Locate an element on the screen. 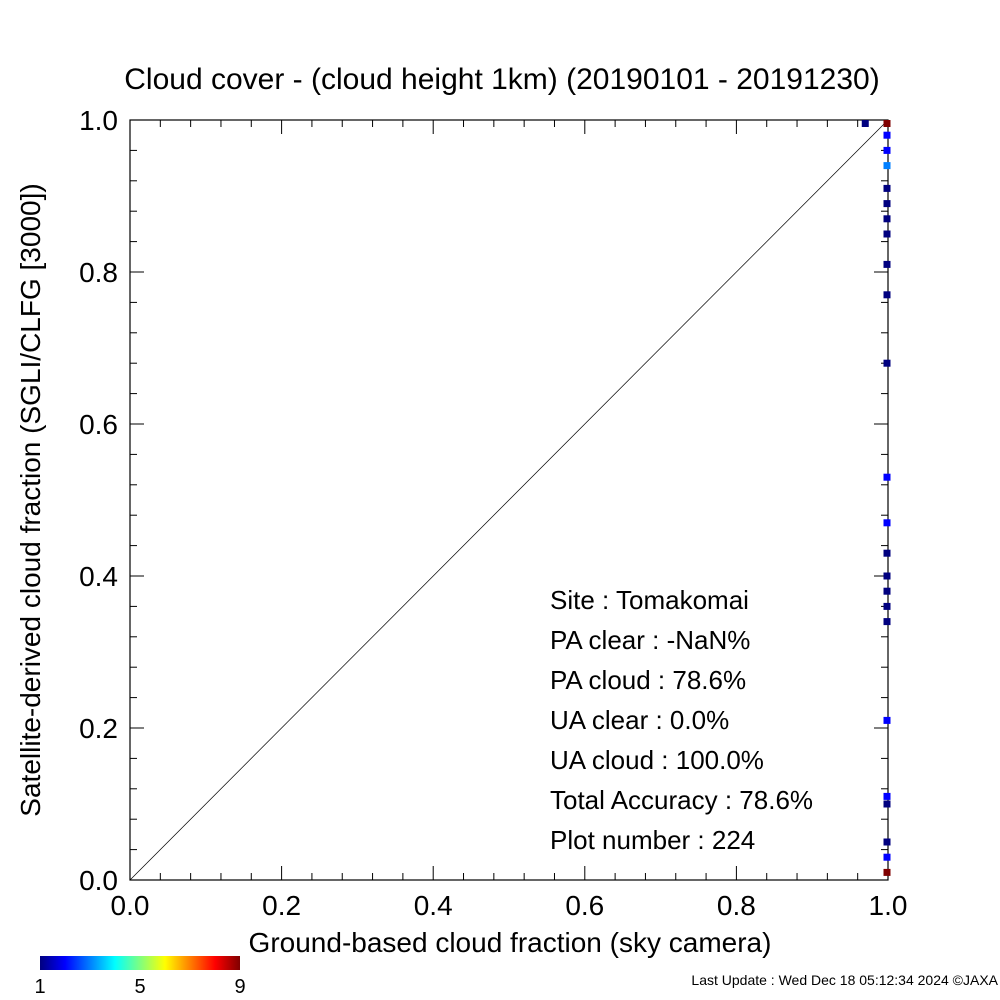 This screenshot has height=1000, width=1000. color-bar-tick-label: 9 is located at coordinates (239, 987).